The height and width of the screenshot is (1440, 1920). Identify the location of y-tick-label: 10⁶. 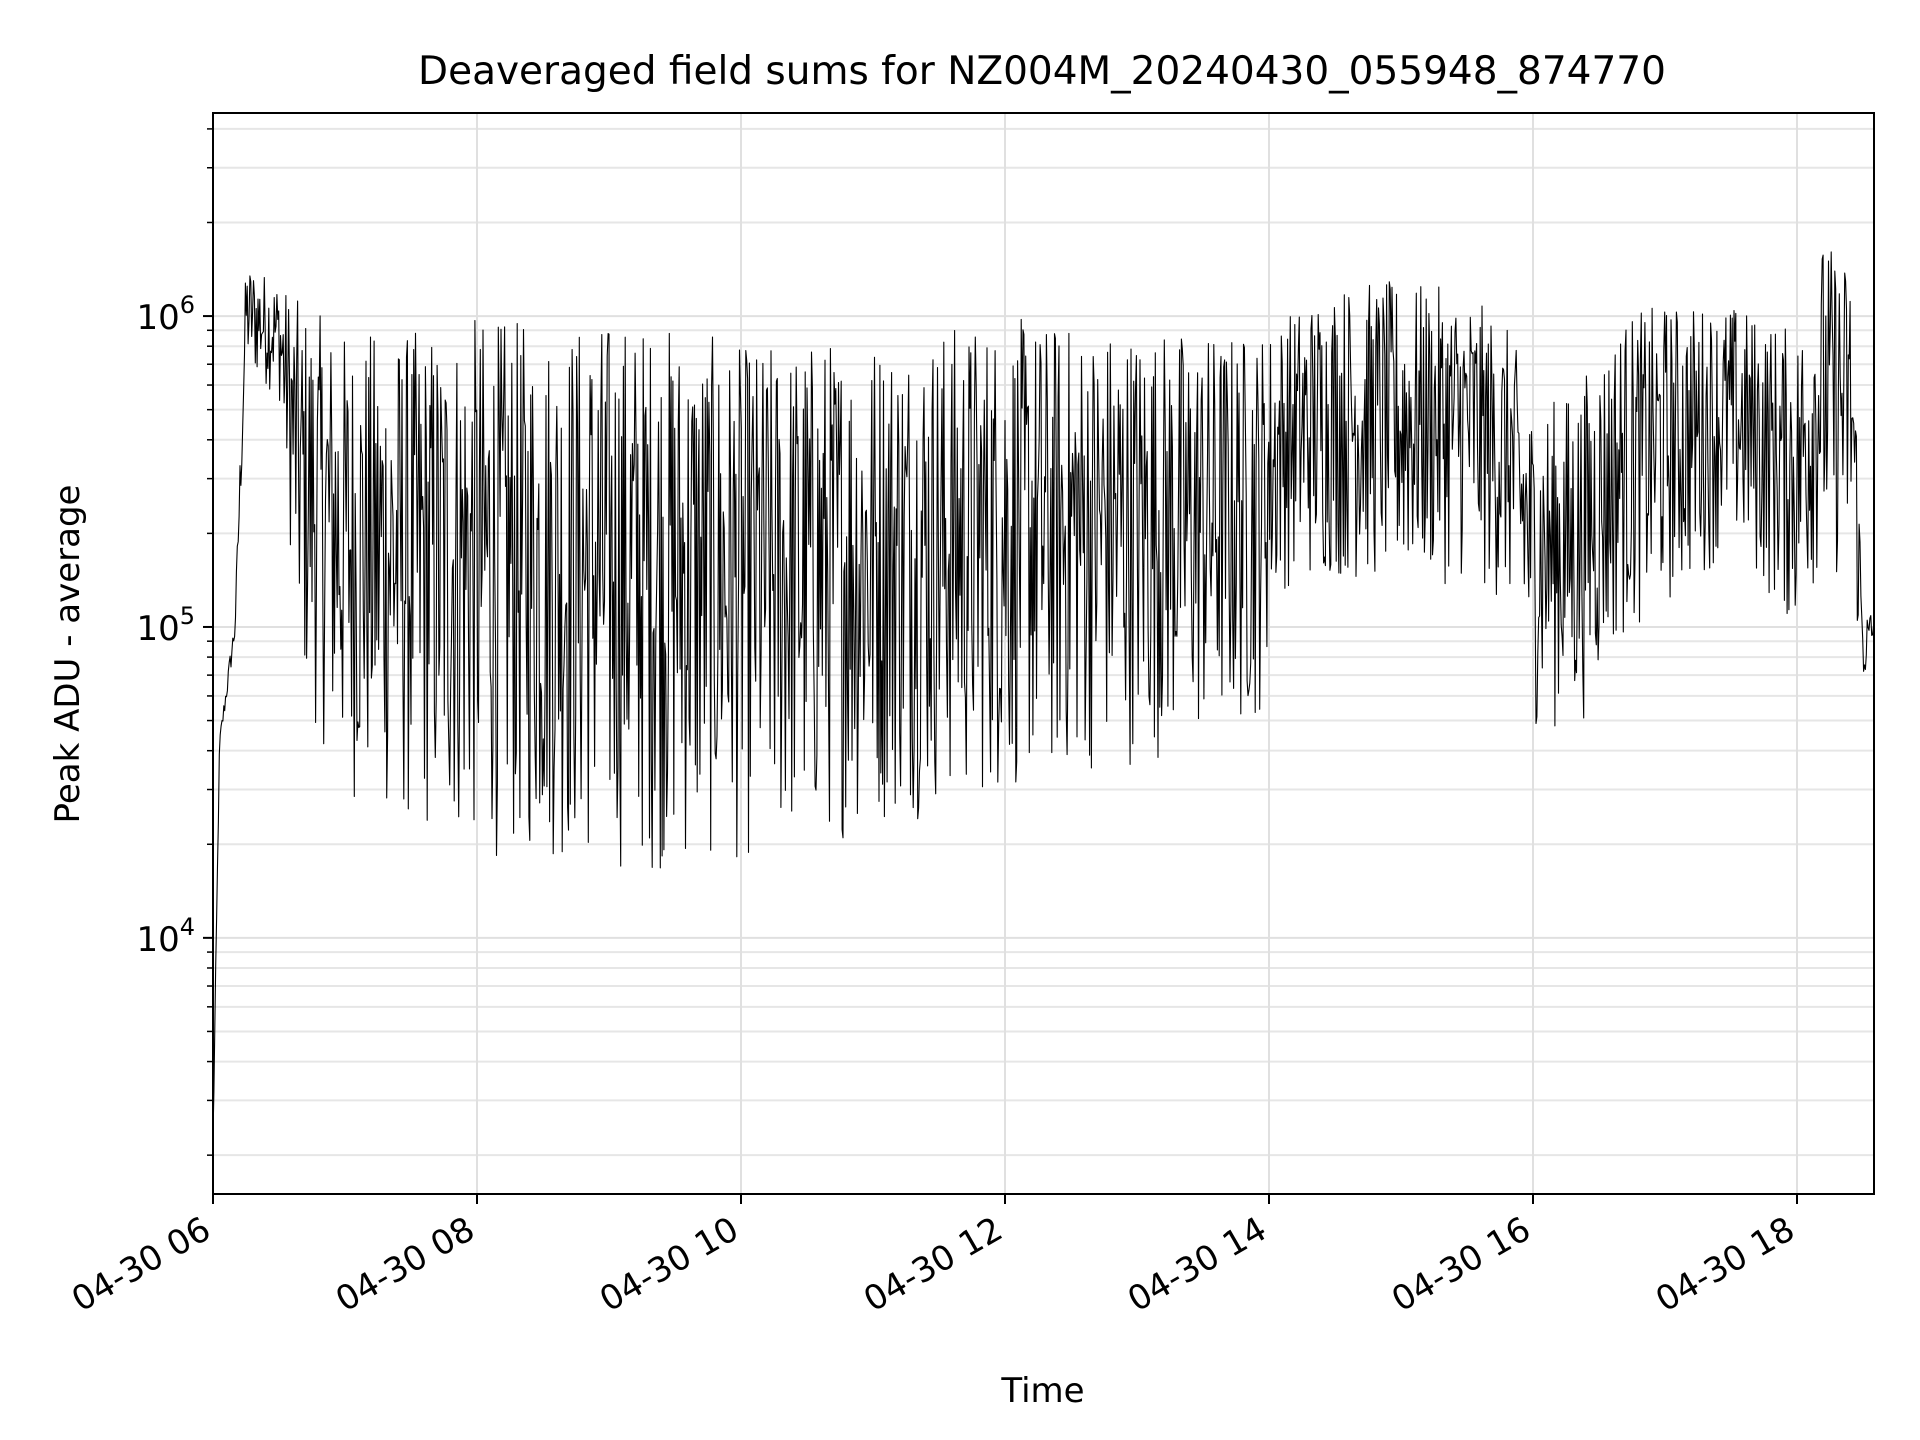
(165, 314).